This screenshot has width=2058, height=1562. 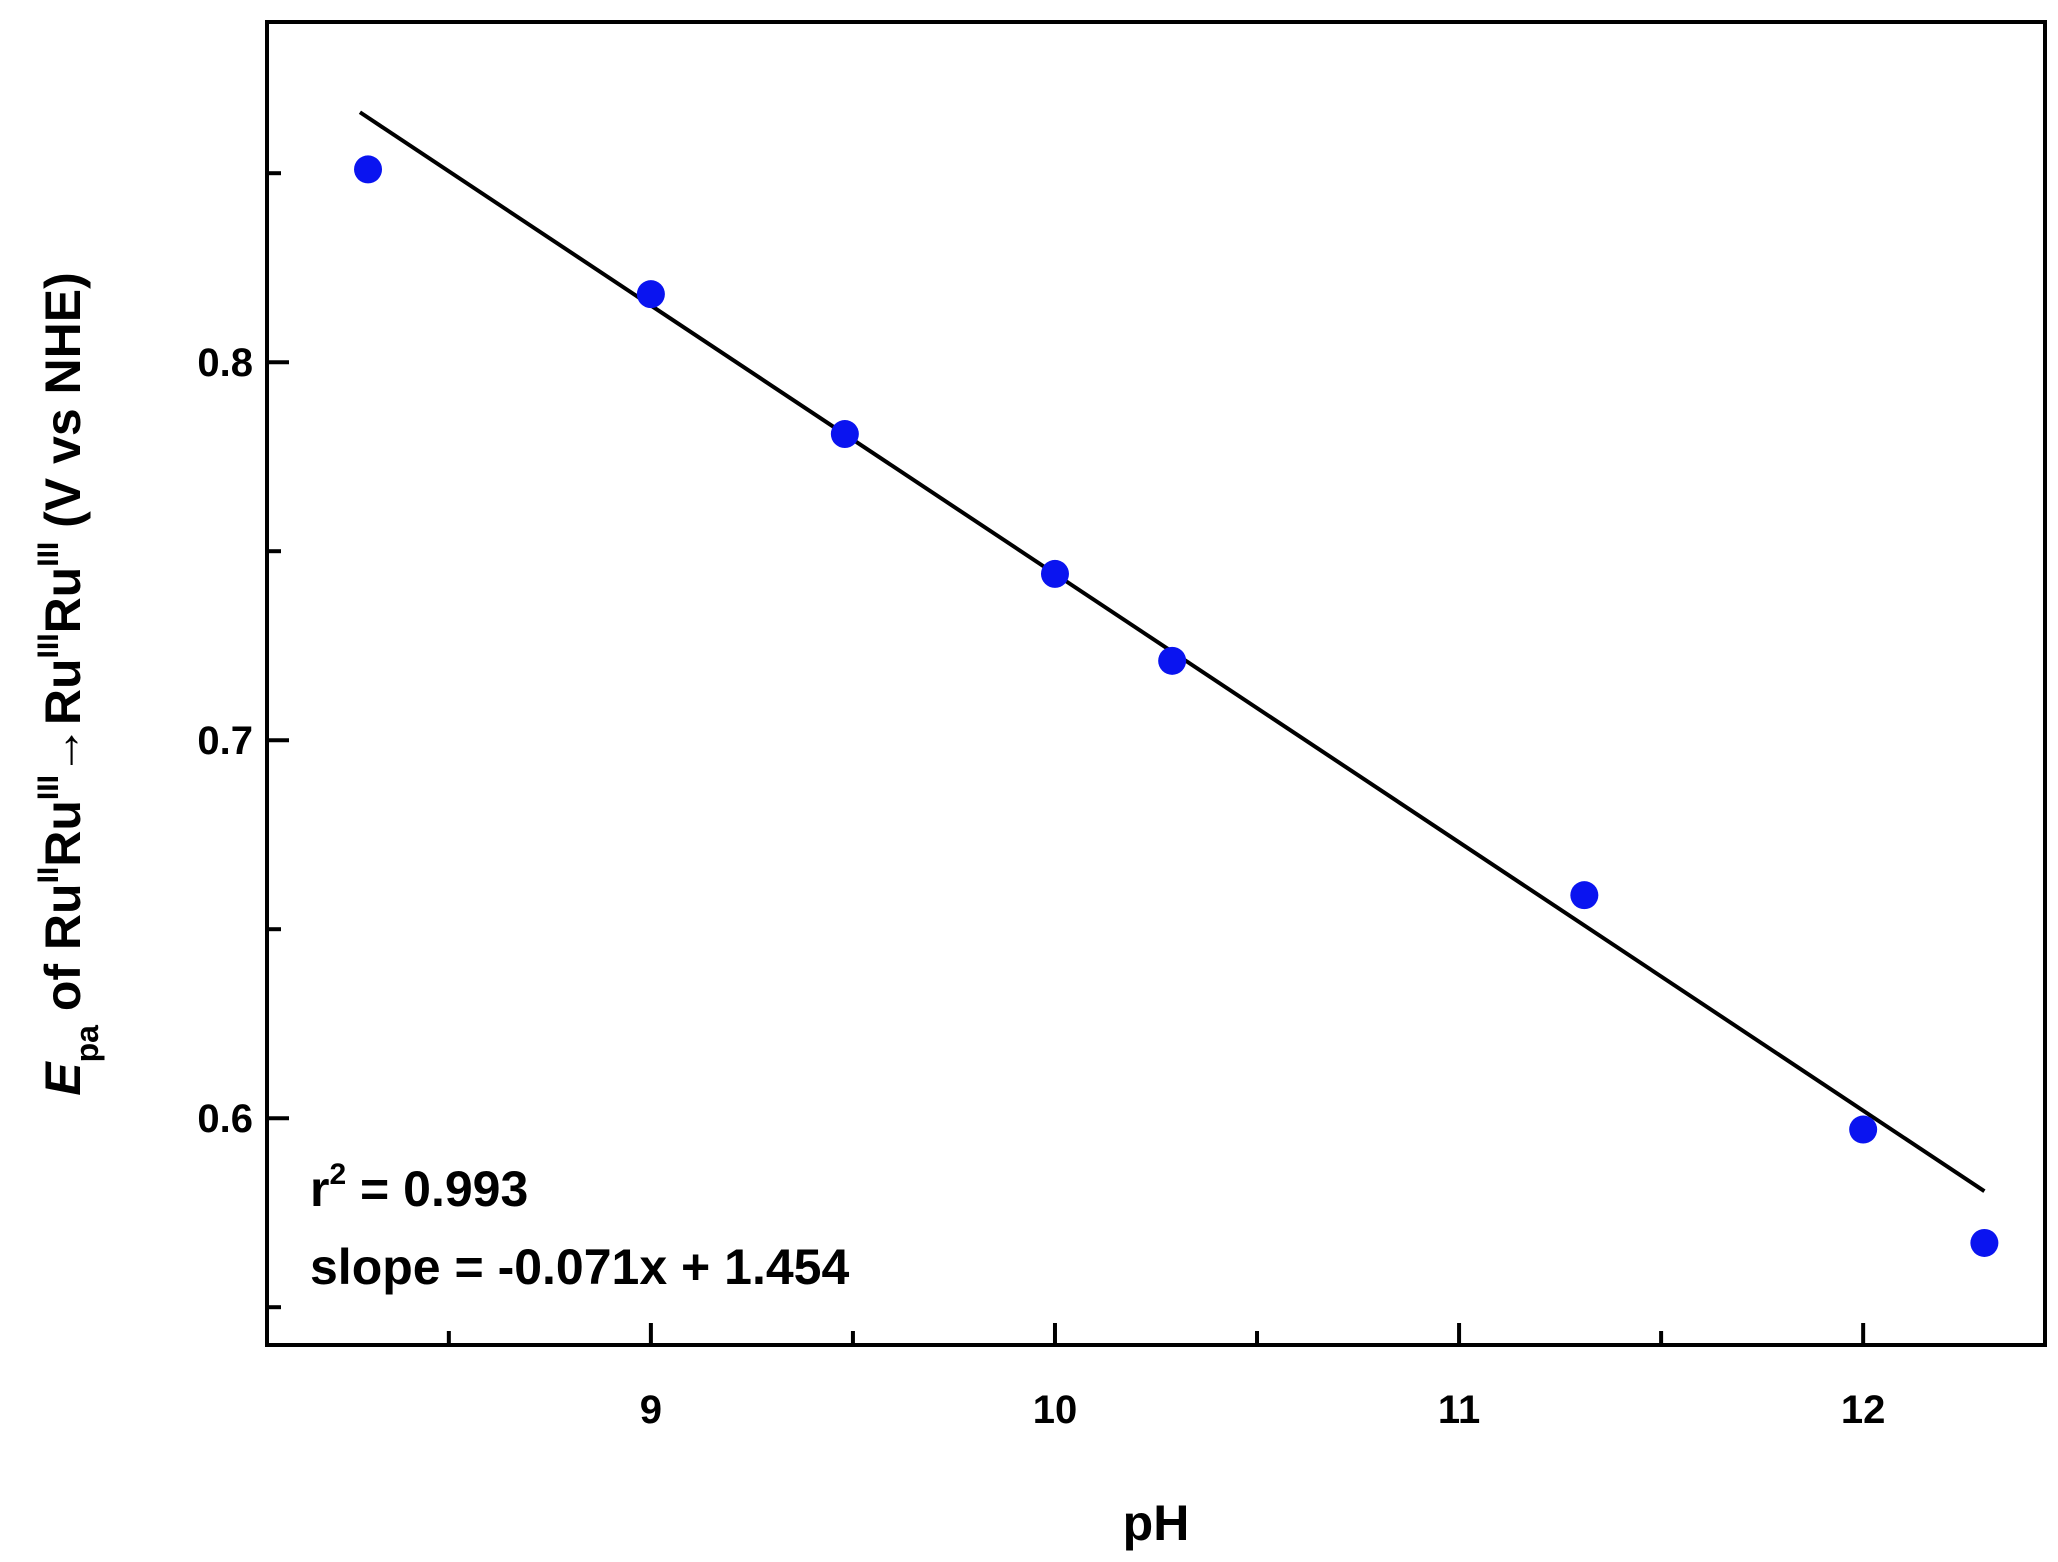 I want to click on y-label-arrow: →, so click(x=63, y=750).